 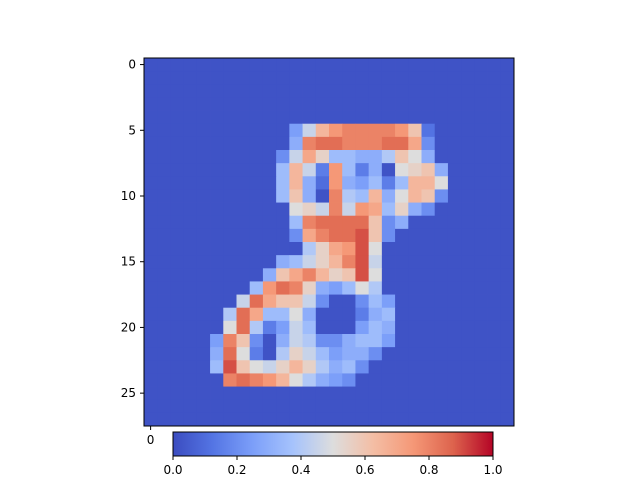 What do you see at coordinates (333, 444) in the screenshot?
I see `colorbar-gradient` at bounding box center [333, 444].